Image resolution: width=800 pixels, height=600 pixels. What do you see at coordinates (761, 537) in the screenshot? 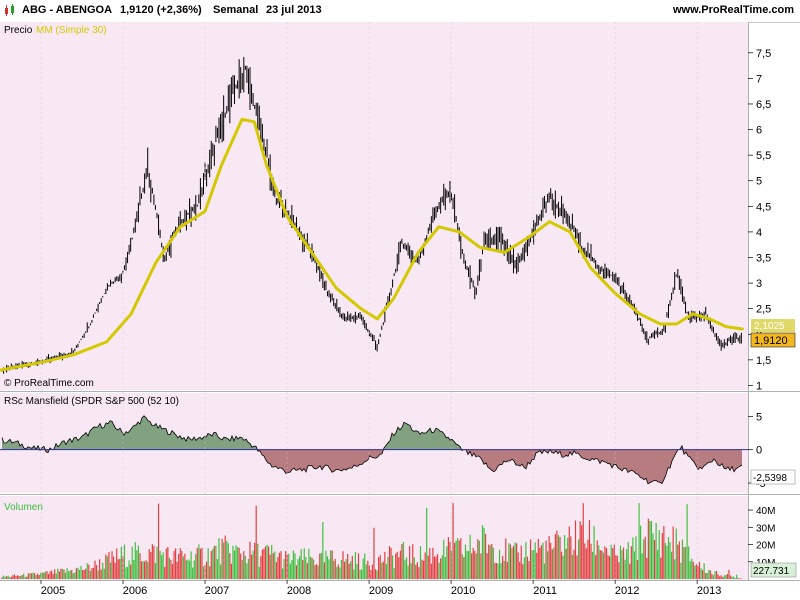
I see `volume-y-axis: 10M20M30M40M` at bounding box center [761, 537].